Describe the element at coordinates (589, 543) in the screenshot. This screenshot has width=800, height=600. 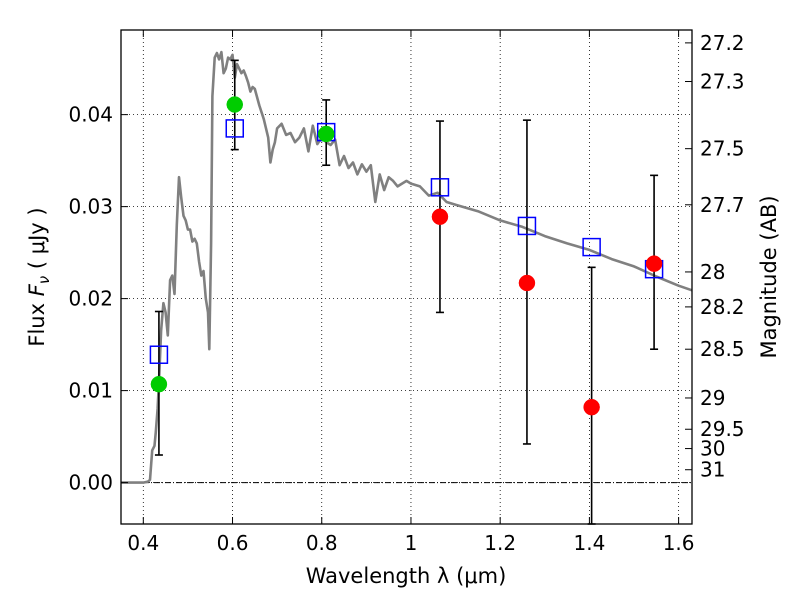
I see `x-tick-label: 1.4` at that location.